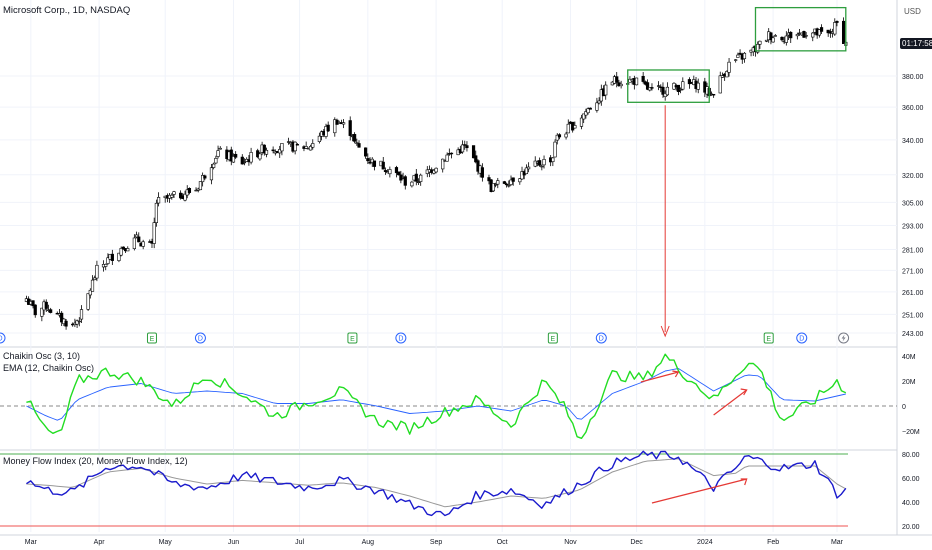 The image size is (932, 550). I want to click on price-tick-label: 293.00, so click(913, 226).